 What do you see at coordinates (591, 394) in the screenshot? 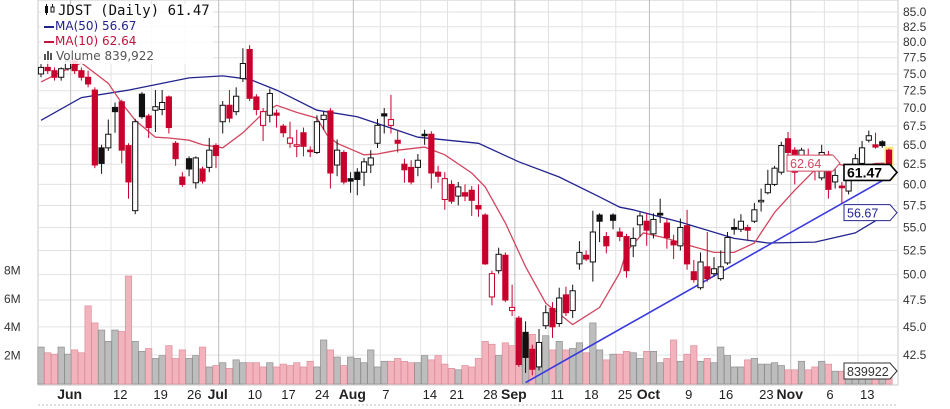
I see `date-tick-label: 18` at bounding box center [591, 394].